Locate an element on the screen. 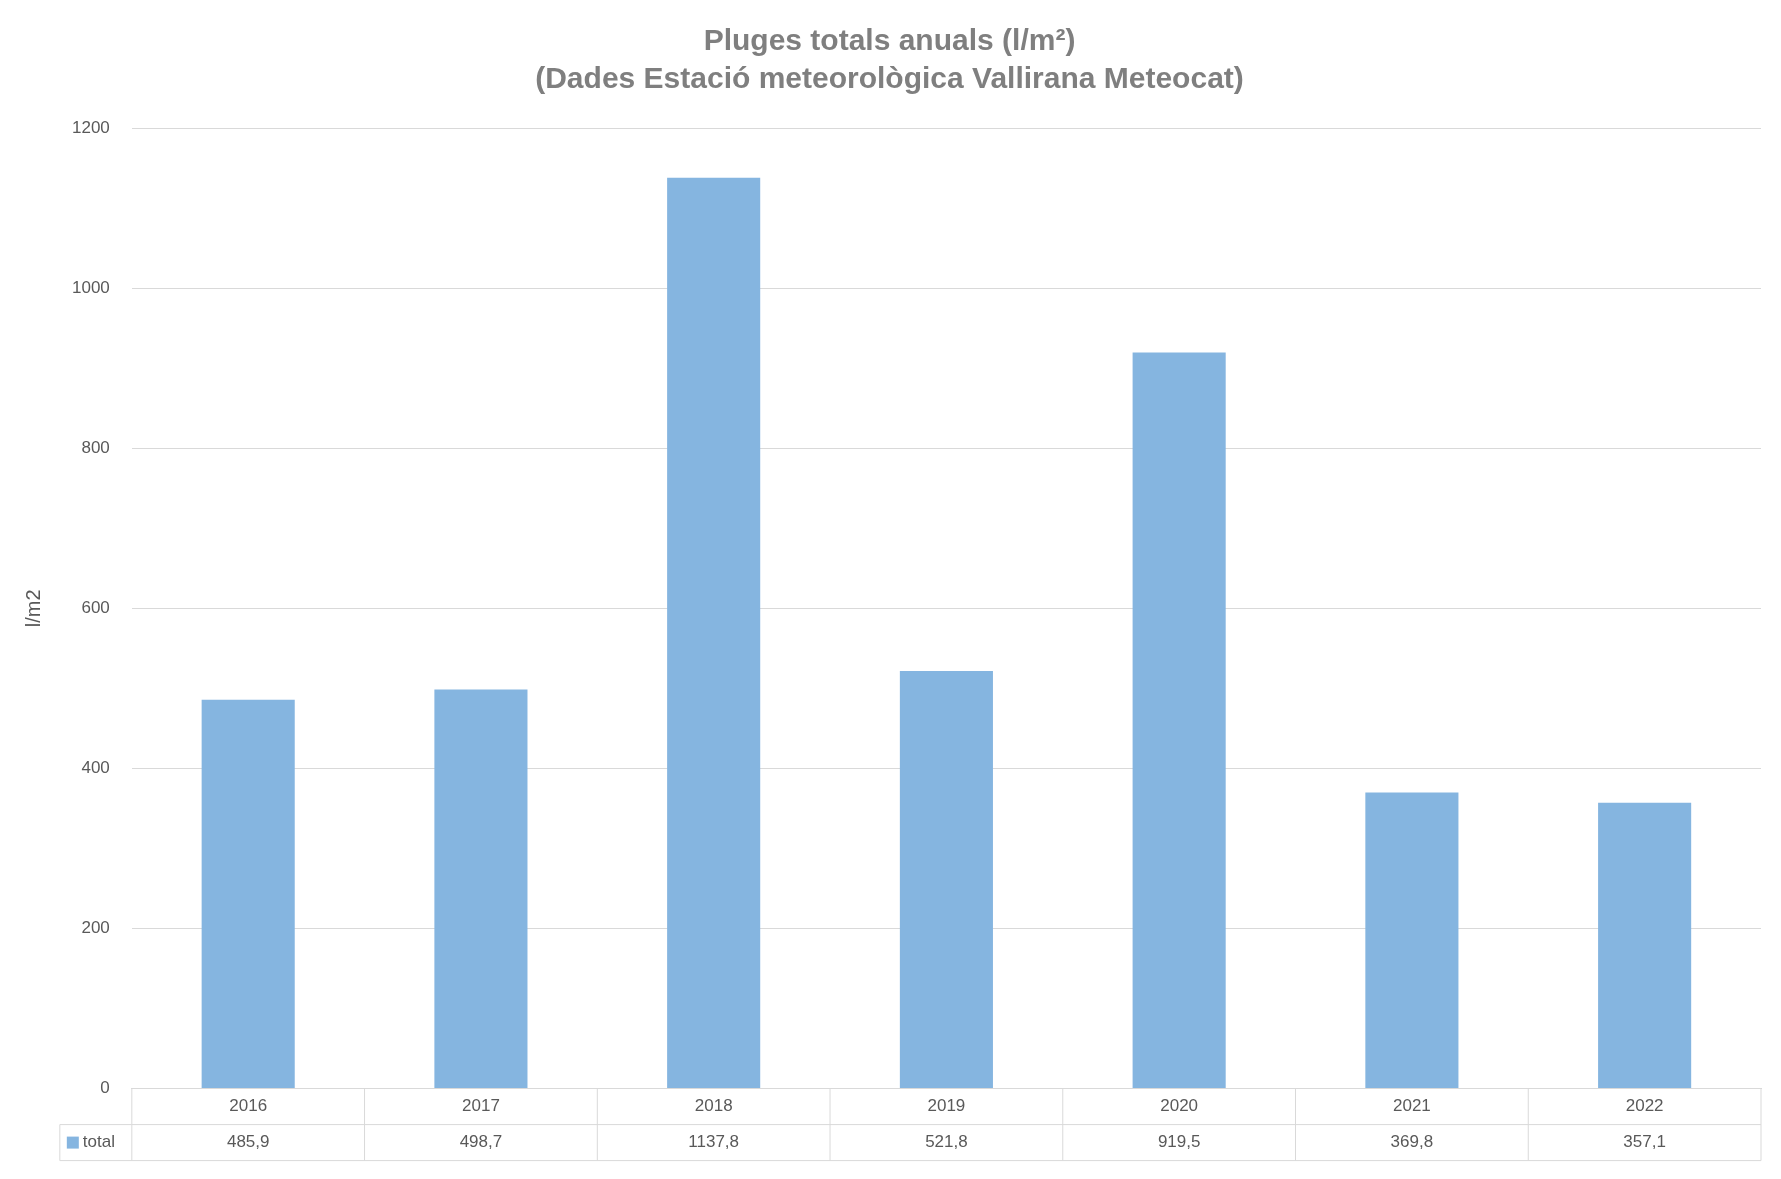  y-tick-label: 200 is located at coordinates (95, 928).